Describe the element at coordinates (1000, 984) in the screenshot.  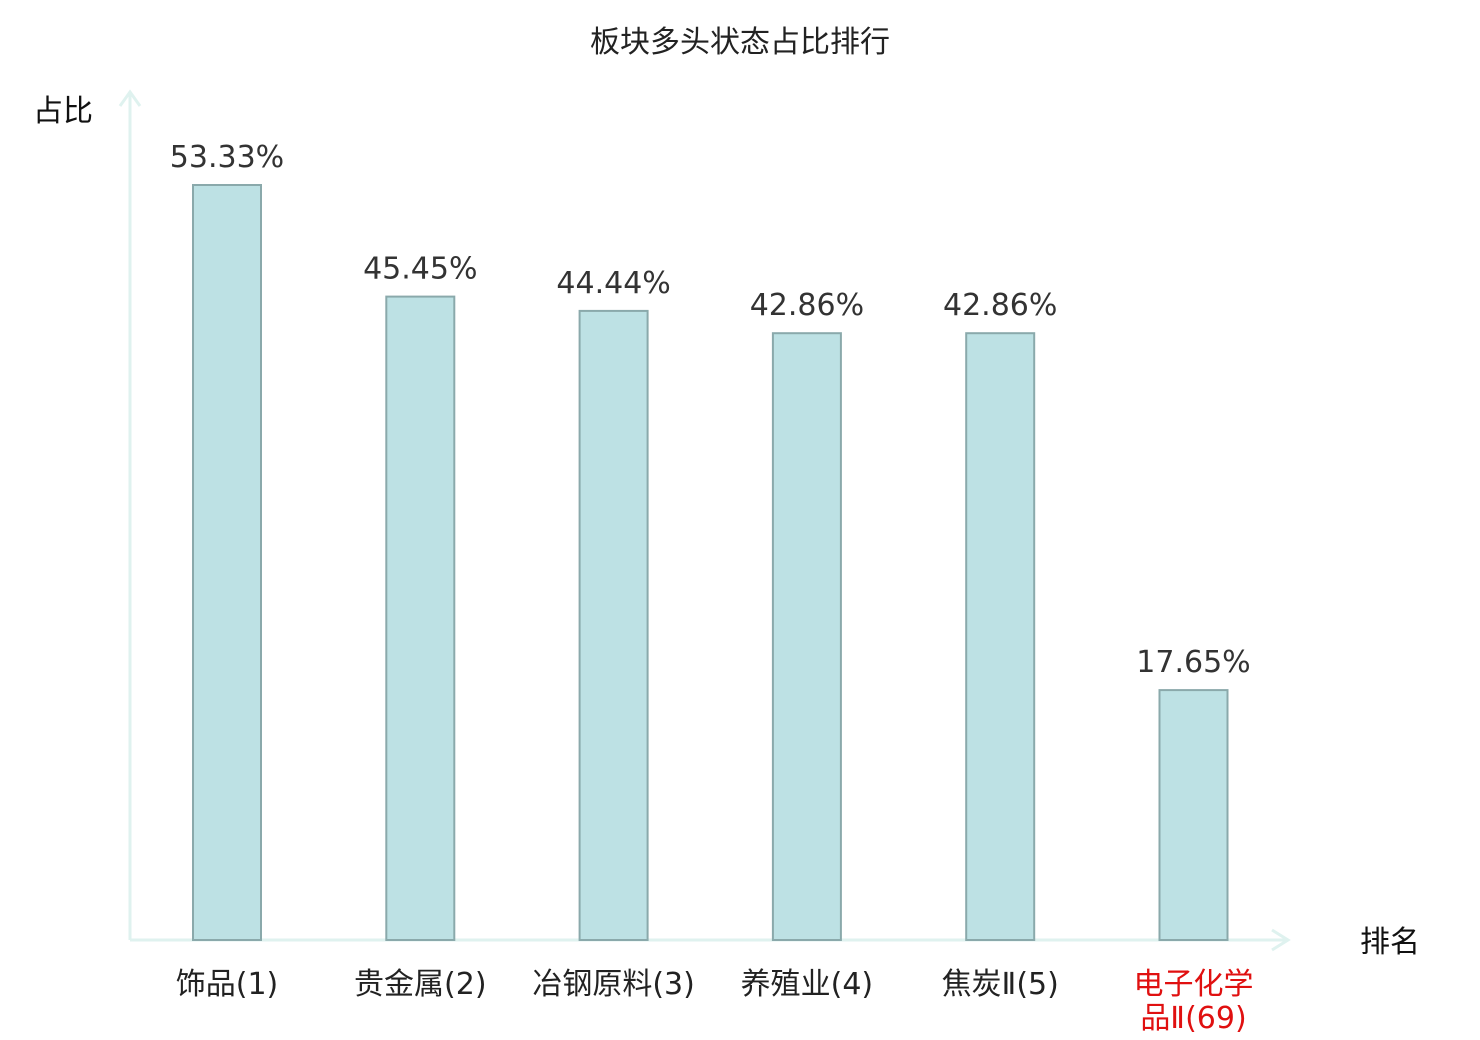
I see `category-label-4: 焦炭Ⅱ(5)` at that location.